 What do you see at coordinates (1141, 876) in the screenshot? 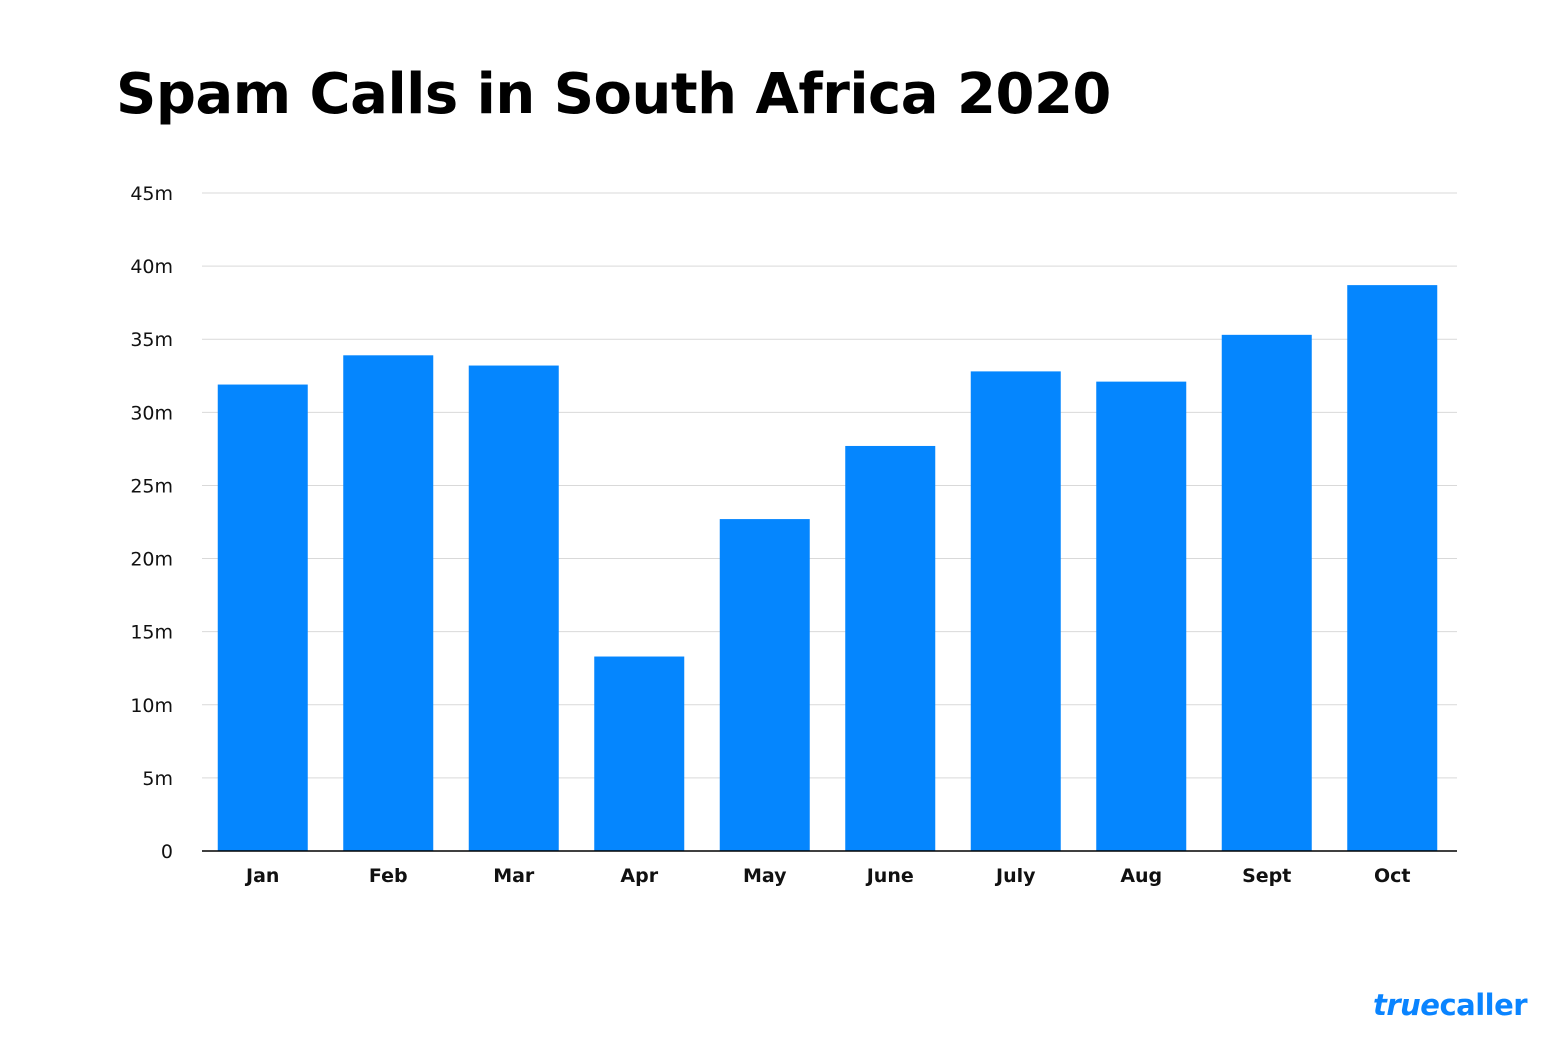
I see `x-tick-label: Aug` at bounding box center [1141, 876].